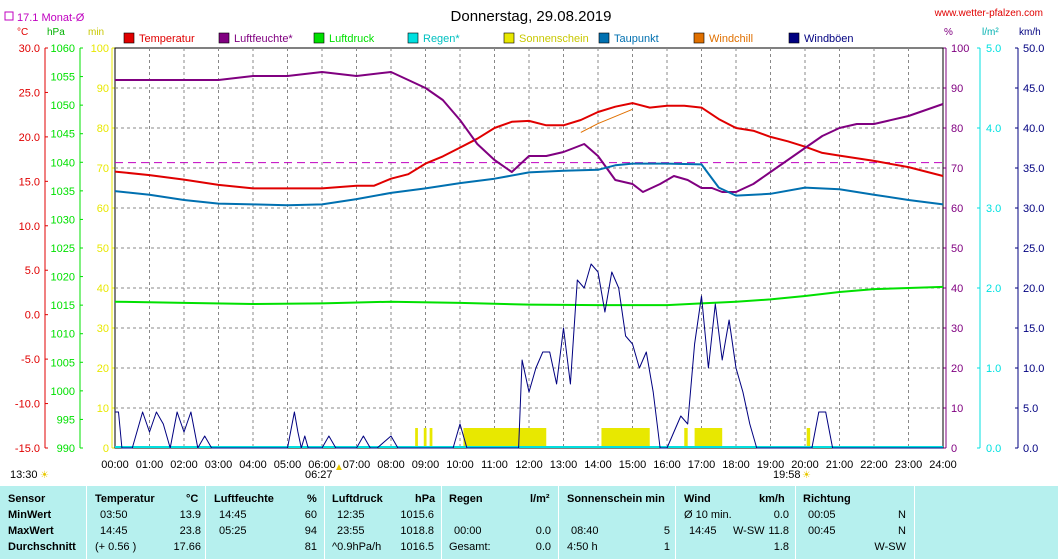 This screenshot has height=559, width=1058. Describe the element at coordinates (425, 499) in the screenshot. I see `header-pressure-unit: hPa` at that location.